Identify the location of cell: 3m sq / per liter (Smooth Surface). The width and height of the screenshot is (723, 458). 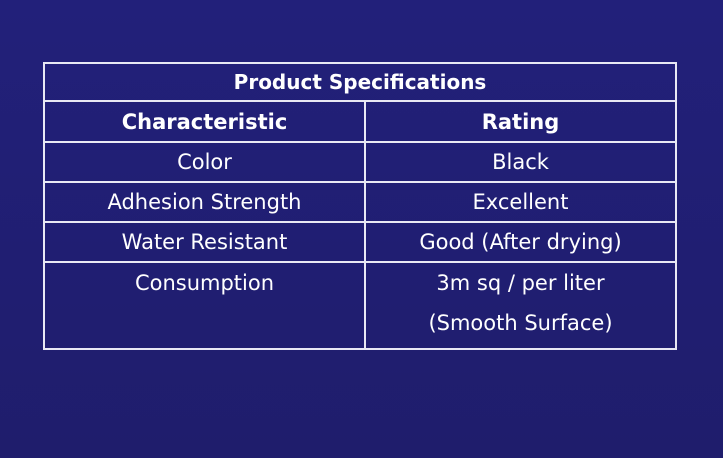
(520, 305).